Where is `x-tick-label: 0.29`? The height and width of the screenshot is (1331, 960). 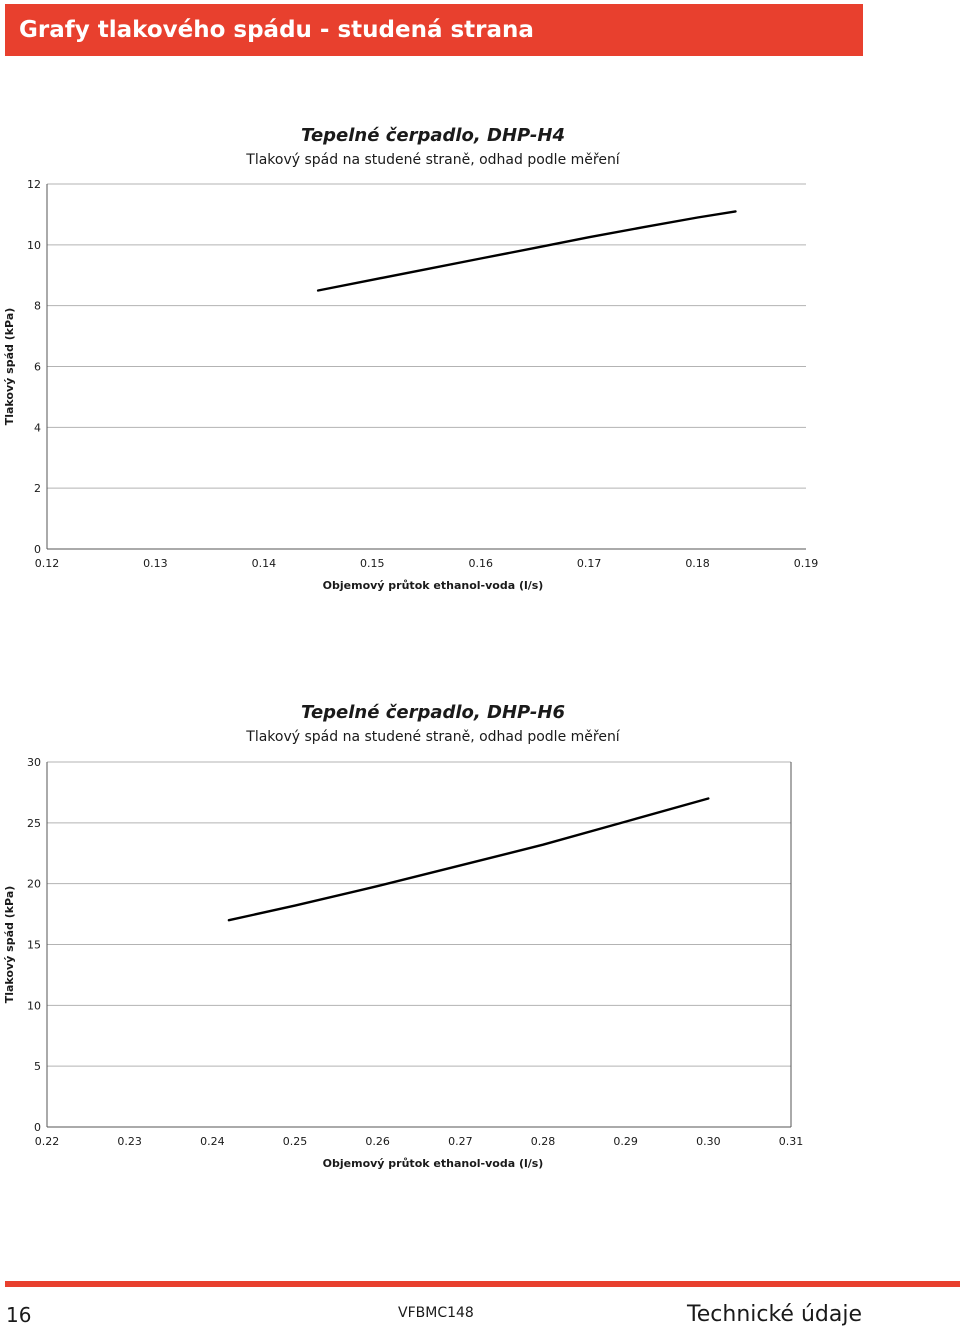 x-tick-label: 0.29 is located at coordinates (625, 1141).